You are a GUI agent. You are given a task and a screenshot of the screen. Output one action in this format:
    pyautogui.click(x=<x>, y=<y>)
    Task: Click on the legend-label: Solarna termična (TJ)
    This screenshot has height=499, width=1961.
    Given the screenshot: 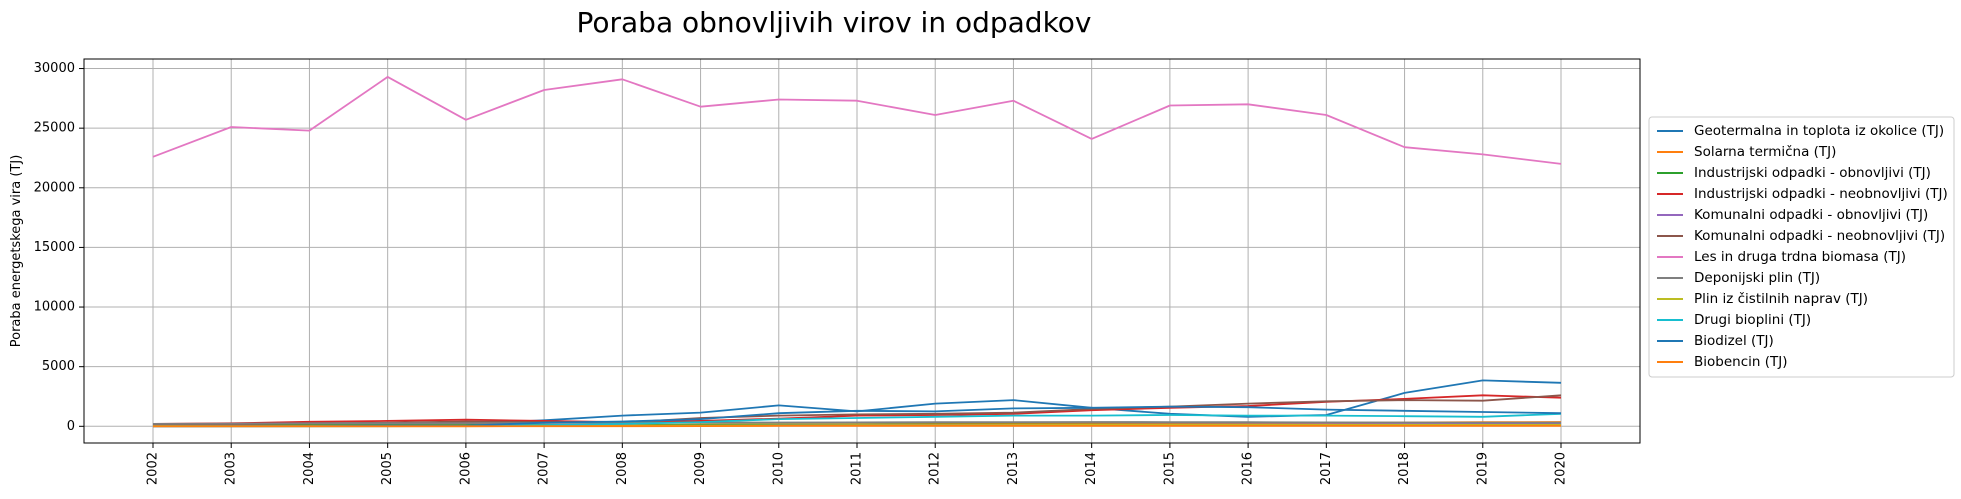 What is the action you would take?
    pyautogui.click(x=1765, y=152)
    